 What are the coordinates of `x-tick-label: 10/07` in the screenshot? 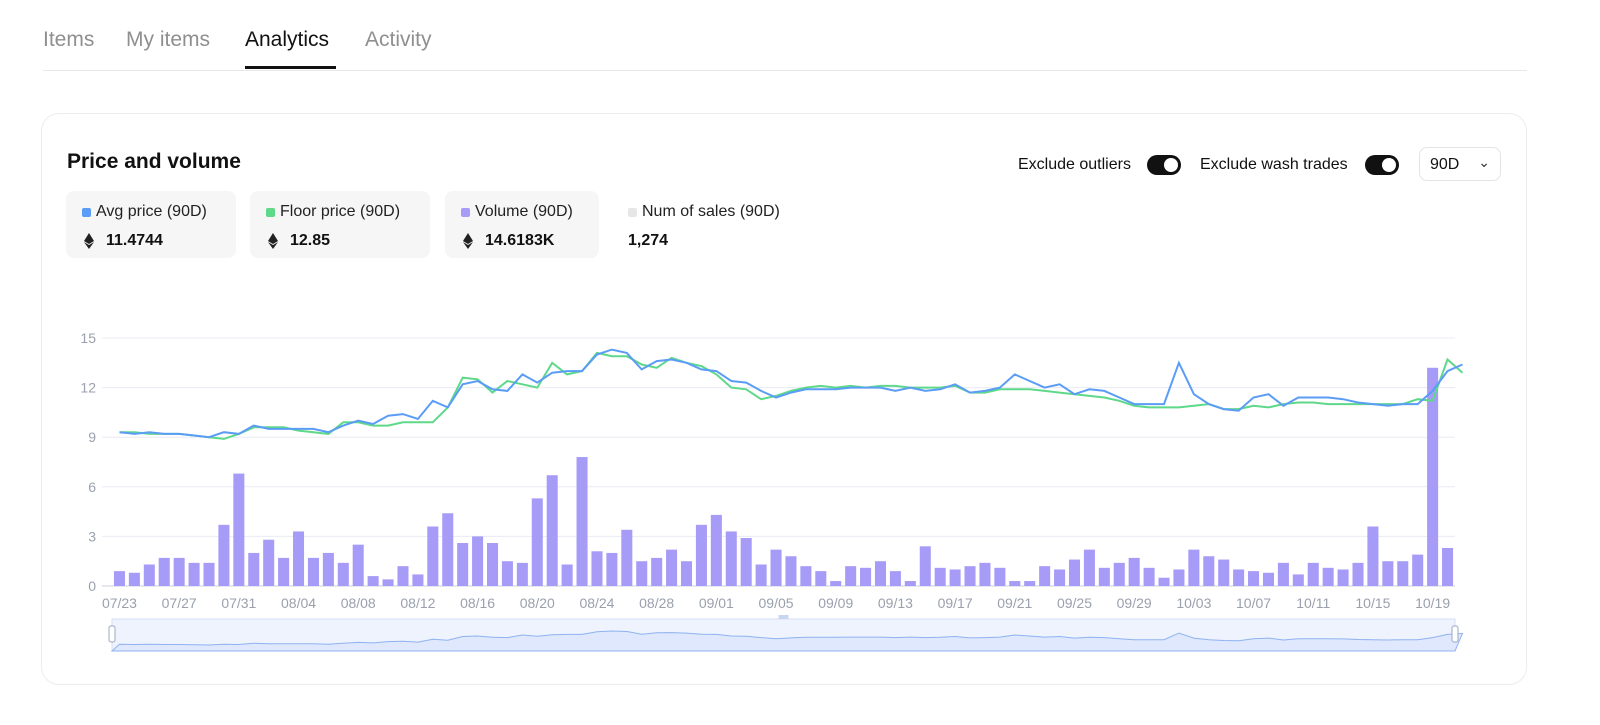 It's located at (1253, 603).